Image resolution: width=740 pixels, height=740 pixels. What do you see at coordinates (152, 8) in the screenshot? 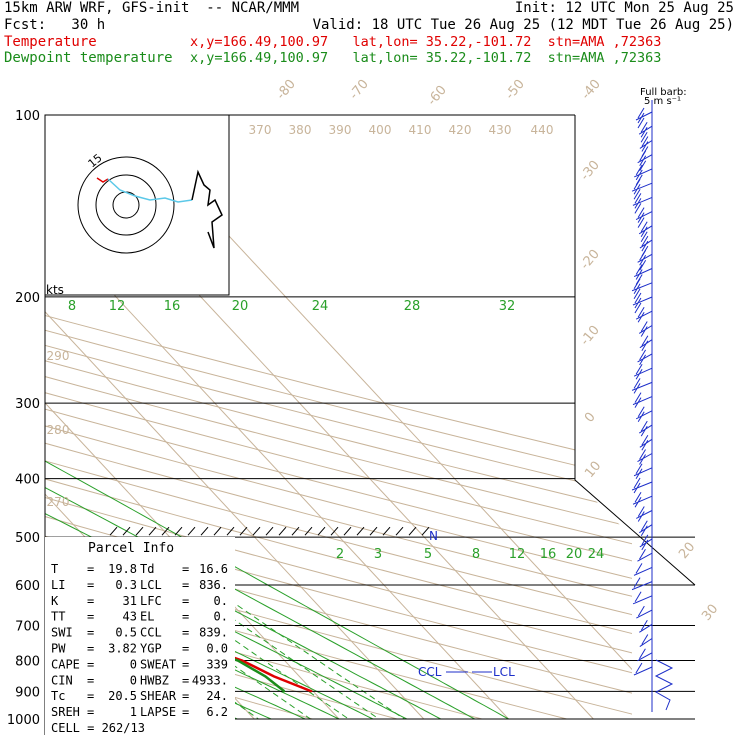
I see `header-line1-left: 15km ARW WRF, GFS-init -- NCAR/MMM` at bounding box center [152, 8].